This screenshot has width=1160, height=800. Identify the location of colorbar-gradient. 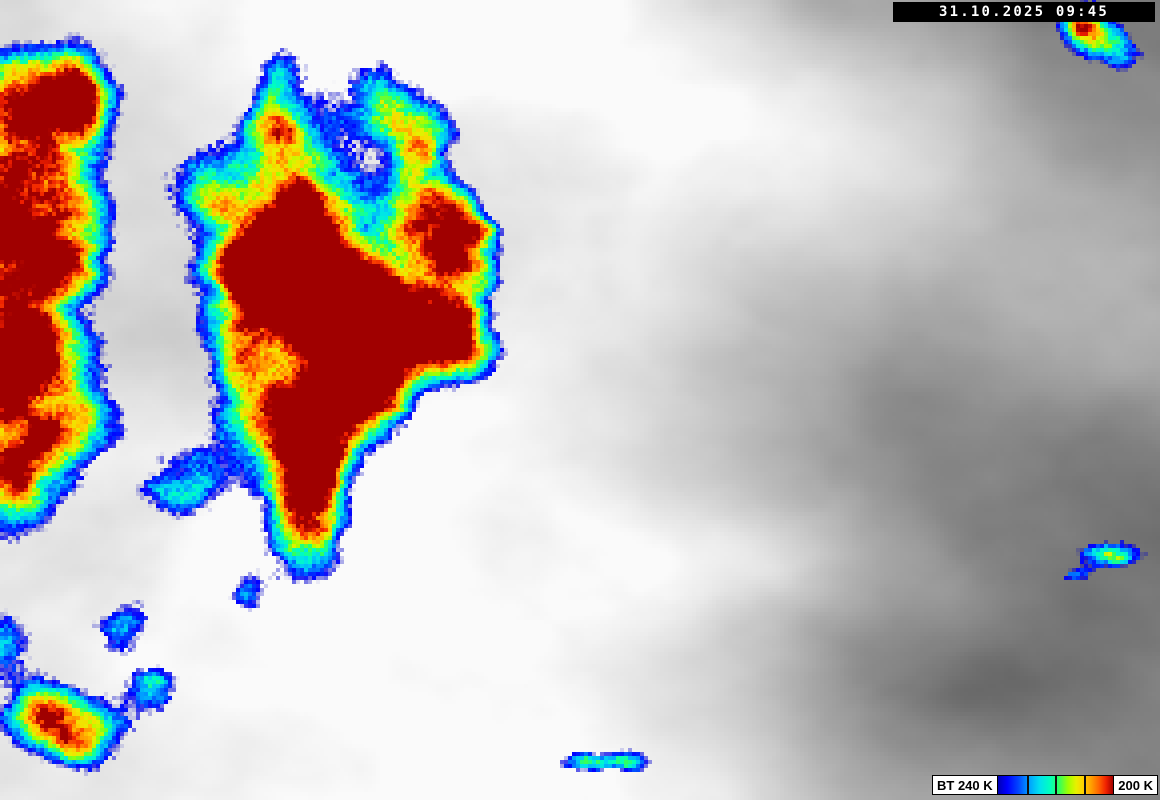
(1055, 785).